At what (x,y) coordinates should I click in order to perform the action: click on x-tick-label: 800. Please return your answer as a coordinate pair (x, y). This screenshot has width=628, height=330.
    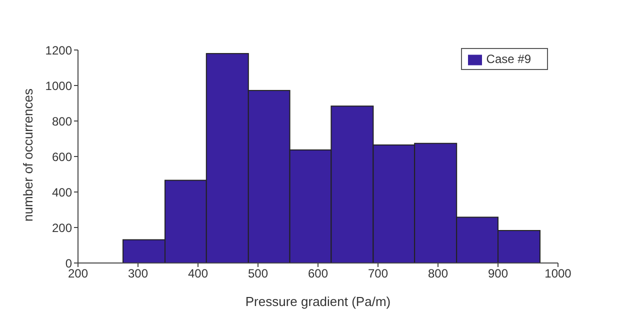
    Looking at the image, I should click on (438, 273).